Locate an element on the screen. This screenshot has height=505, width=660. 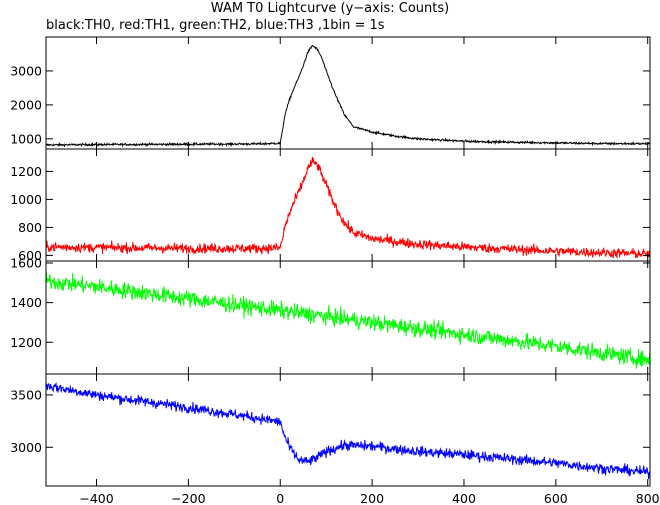
x-tick-label: 400 is located at coordinates (464, 498).